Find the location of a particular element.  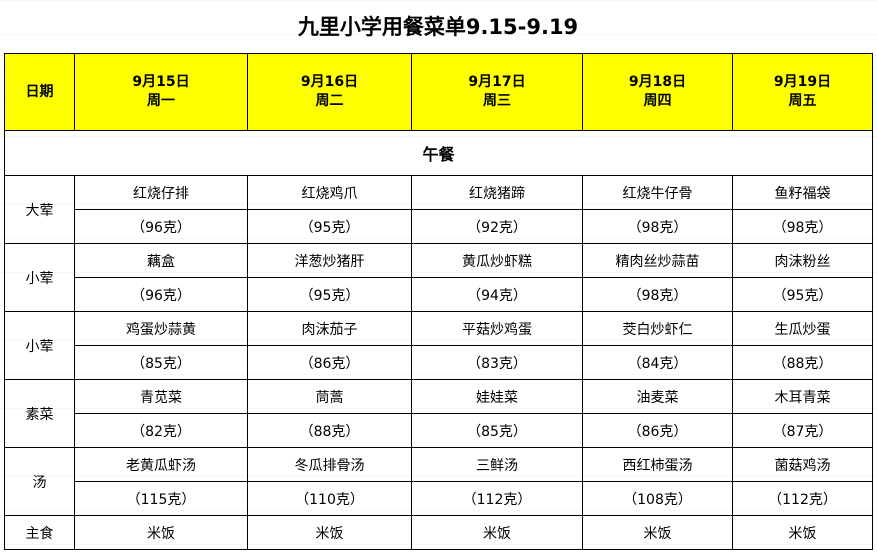

dish-cell: 精肉丝炒蒜苗 is located at coordinates (657, 260).